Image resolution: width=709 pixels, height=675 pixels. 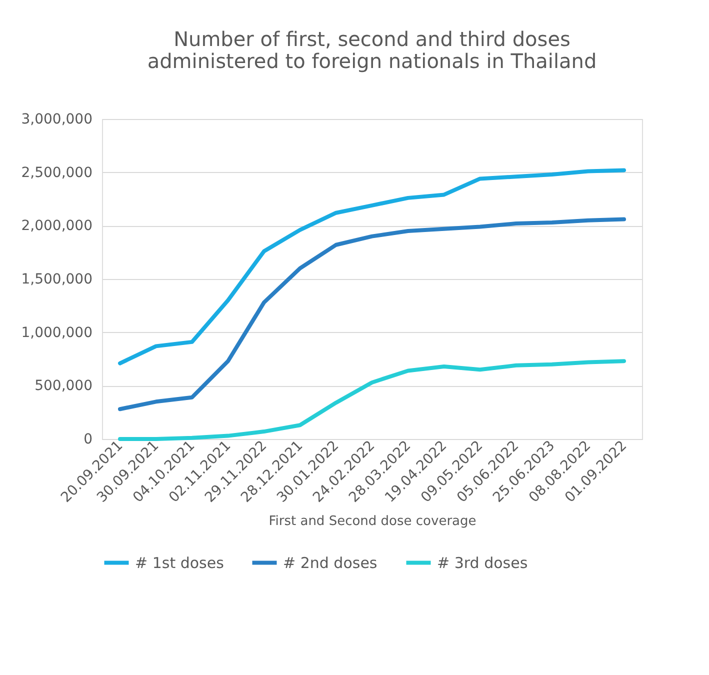 What do you see at coordinates (56, 332) in the screenshot?
I see `y-tick-label: 1,000,000` at bounding box center [56, 332].